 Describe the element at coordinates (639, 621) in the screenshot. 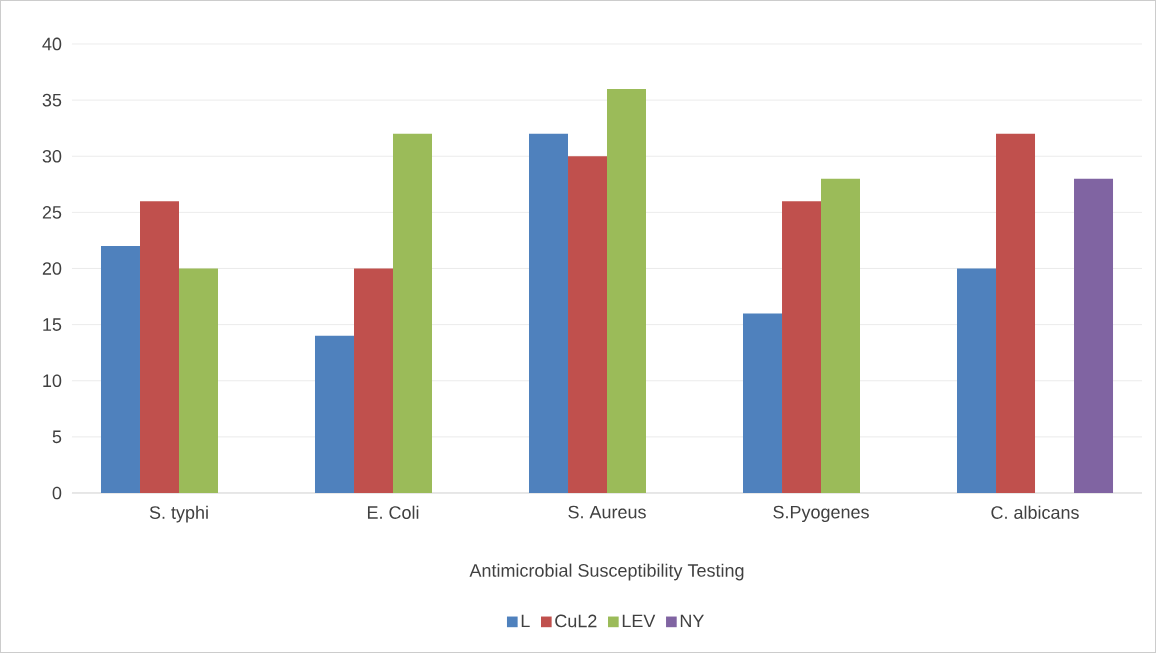

I see `legend-label: LEV` at that location.